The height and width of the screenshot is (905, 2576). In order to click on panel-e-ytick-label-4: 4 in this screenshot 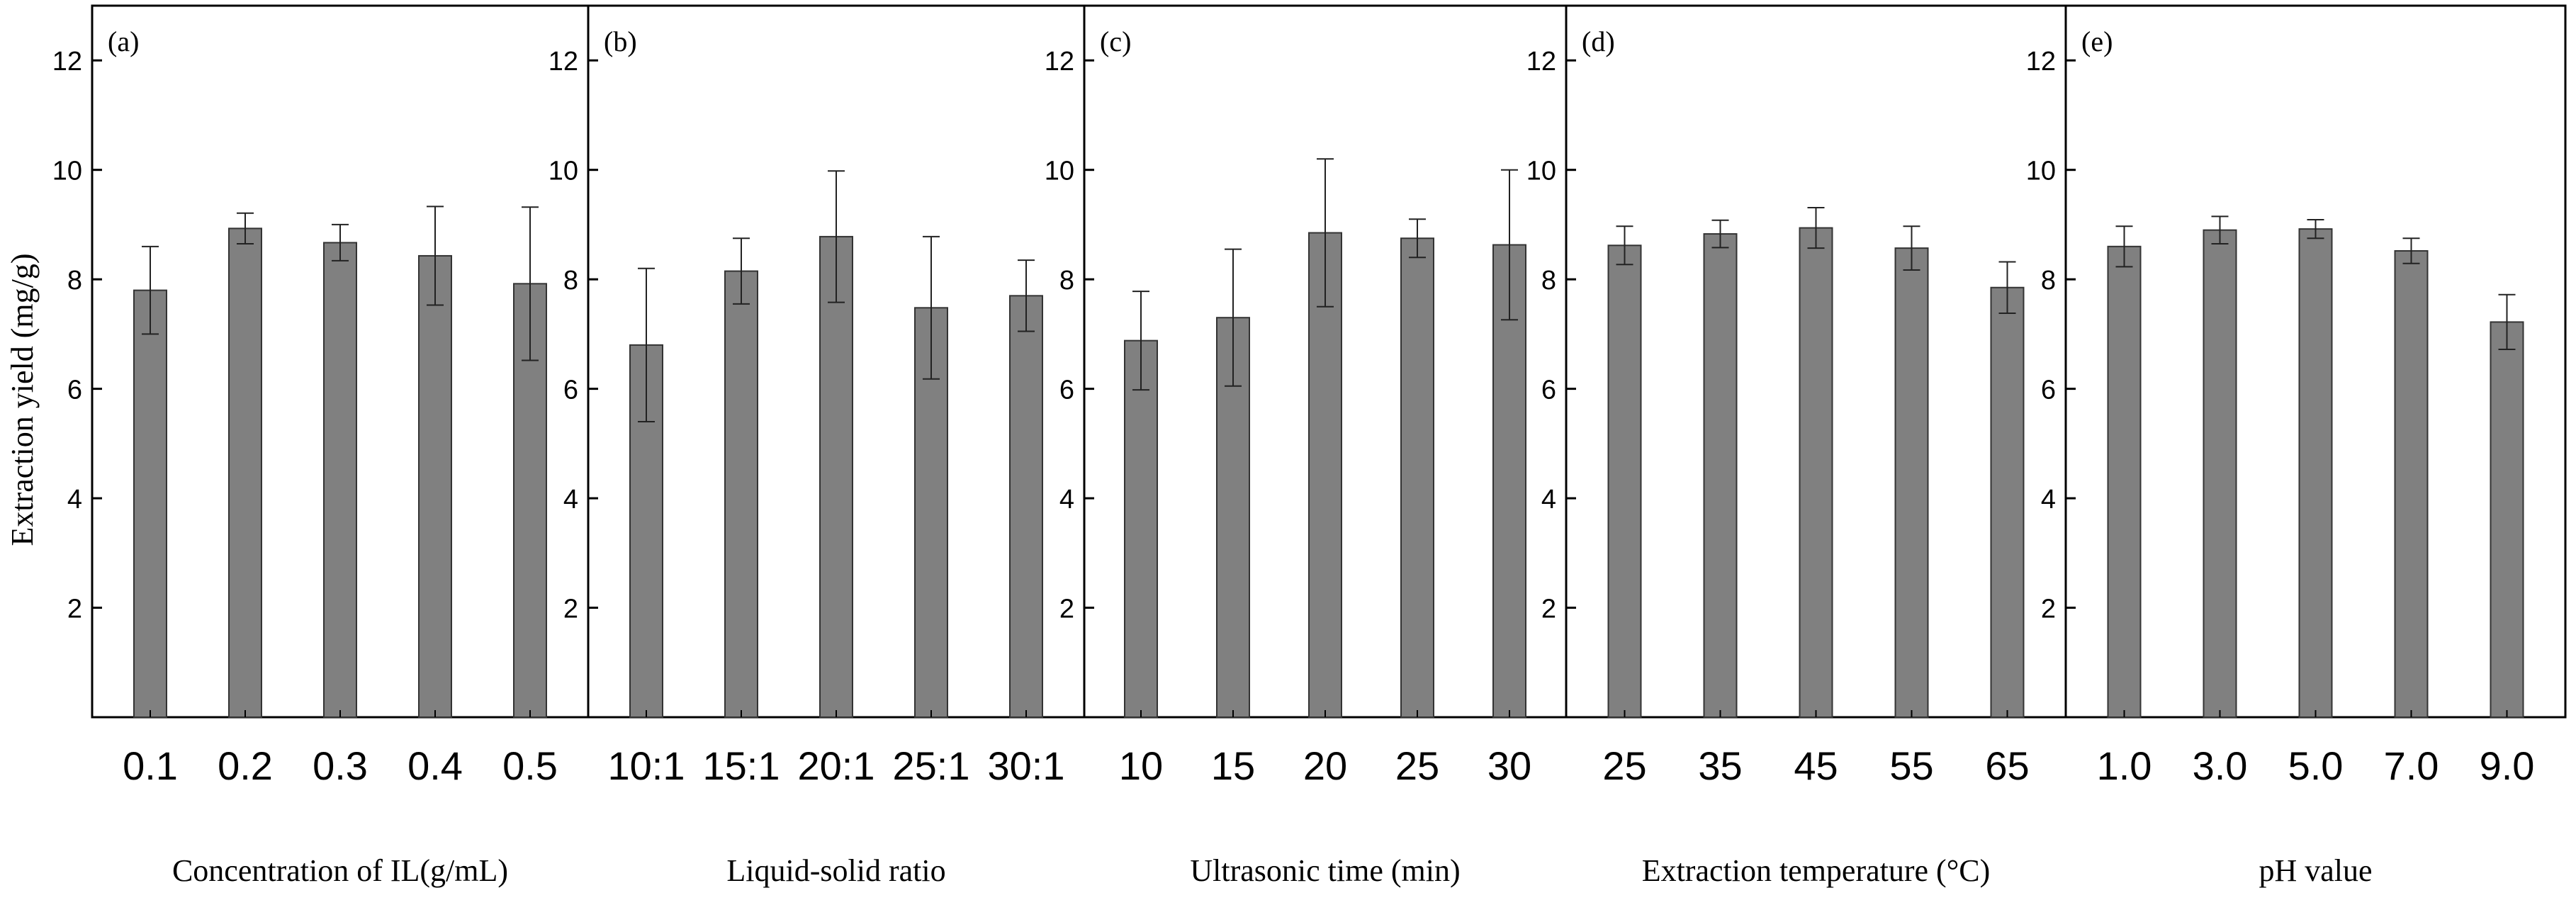, I will do `click(2048, 500)`.